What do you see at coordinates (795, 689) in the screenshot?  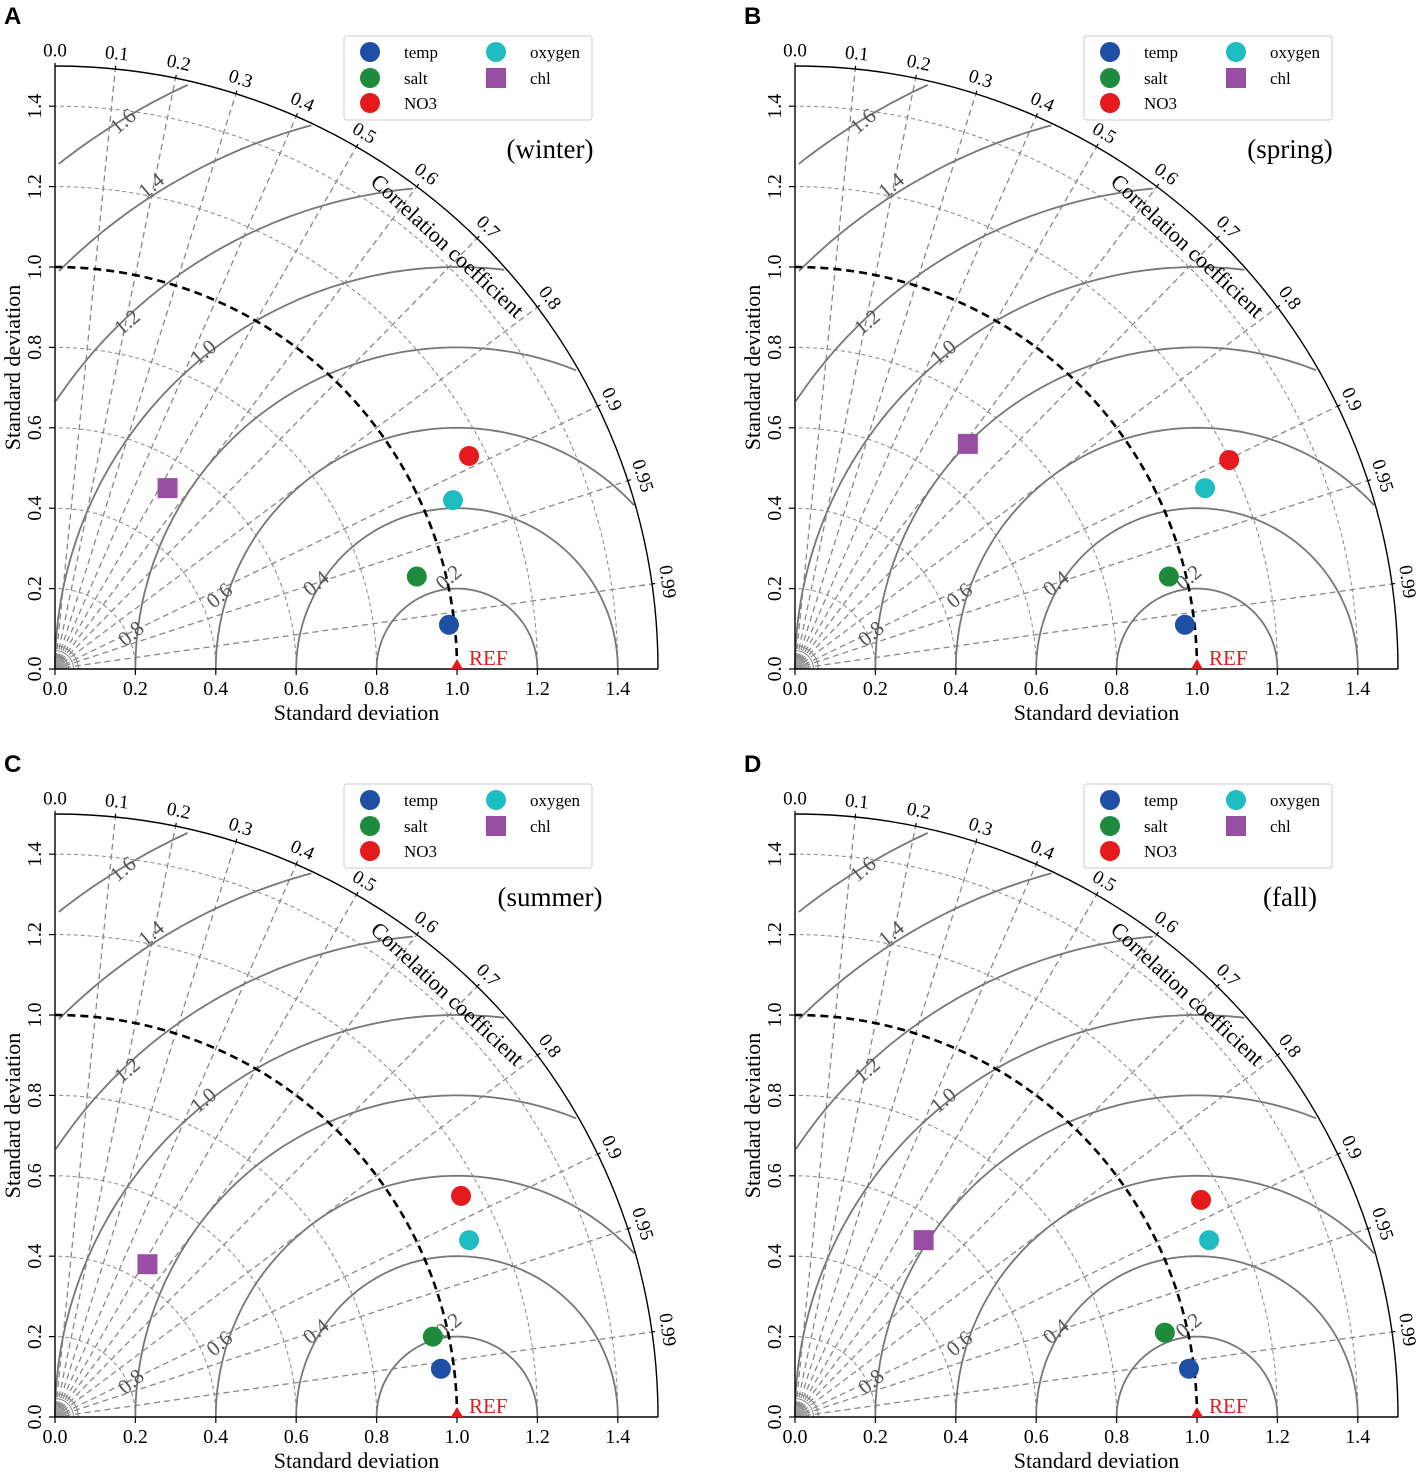 I see `x-tick-label: 0.0` at bounding box center [795, 689].